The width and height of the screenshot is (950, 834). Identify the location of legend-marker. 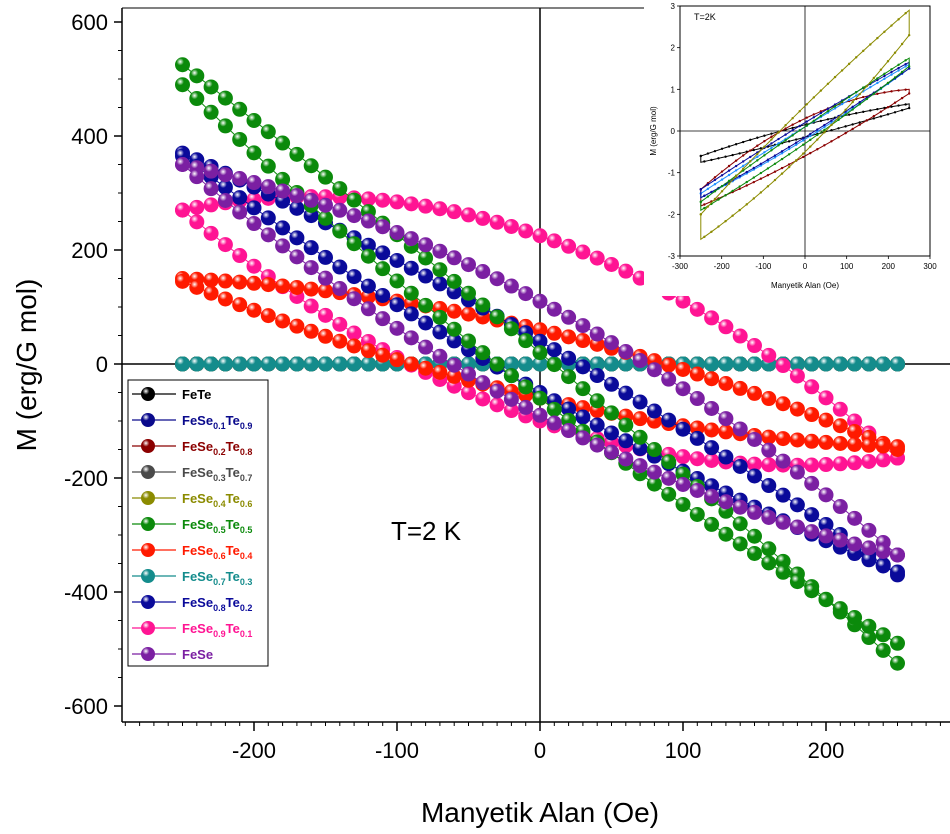
(148, 576).